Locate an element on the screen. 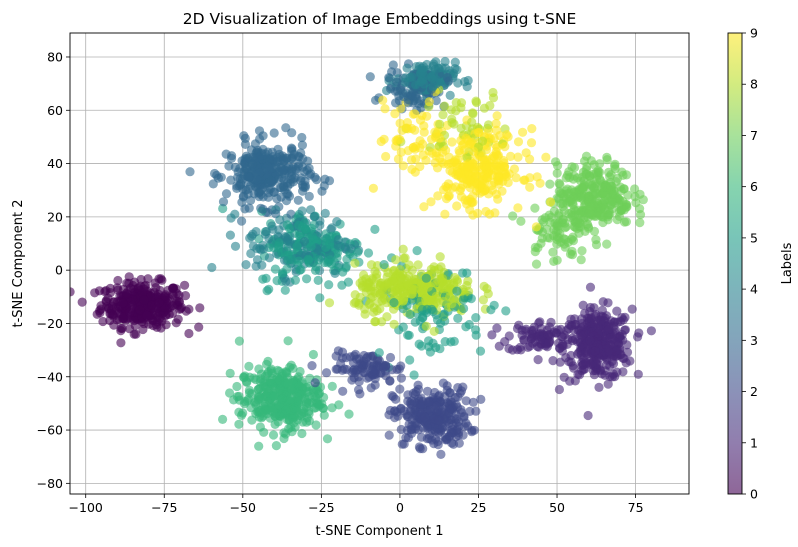 The image size is (798, 547). x-tick-label: 75 is located at coordinates (636, 507).